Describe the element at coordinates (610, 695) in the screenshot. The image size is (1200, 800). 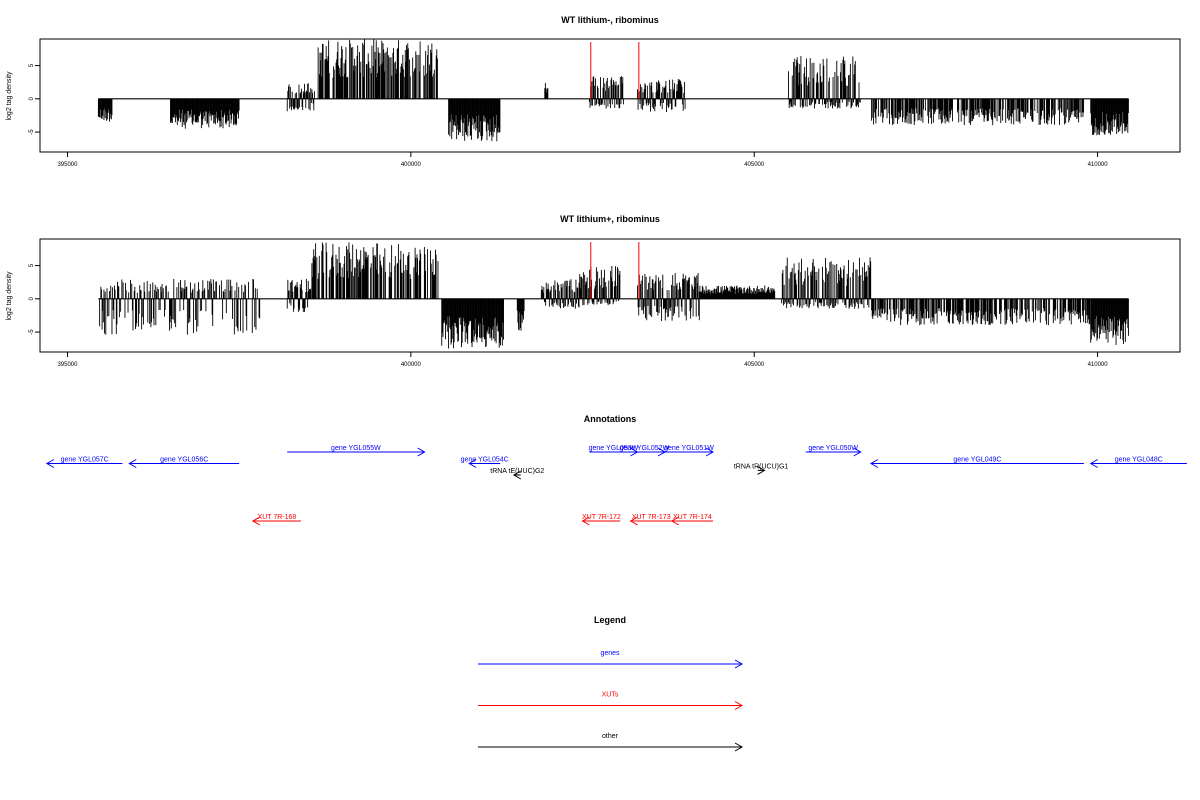
I see `legend-label: XUTs` at that location.